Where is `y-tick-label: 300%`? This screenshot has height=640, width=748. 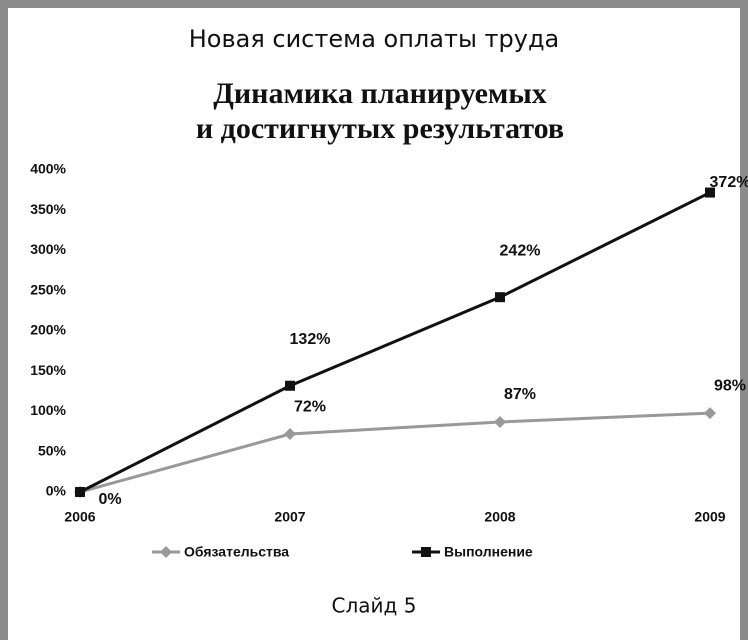 y-tick-label: 300% is located at coordinates (48, 249).